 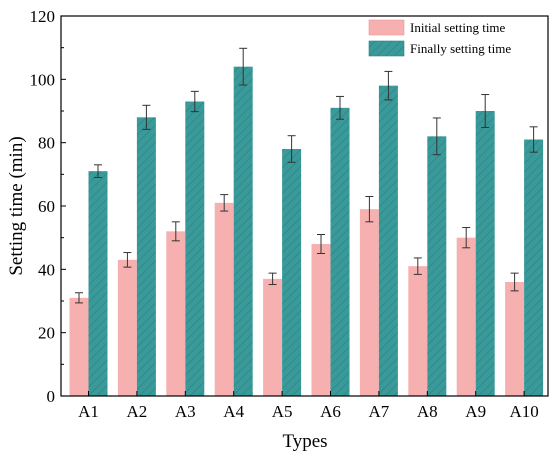 I want to click on bar-final-A6, so click(x=340, y=251).